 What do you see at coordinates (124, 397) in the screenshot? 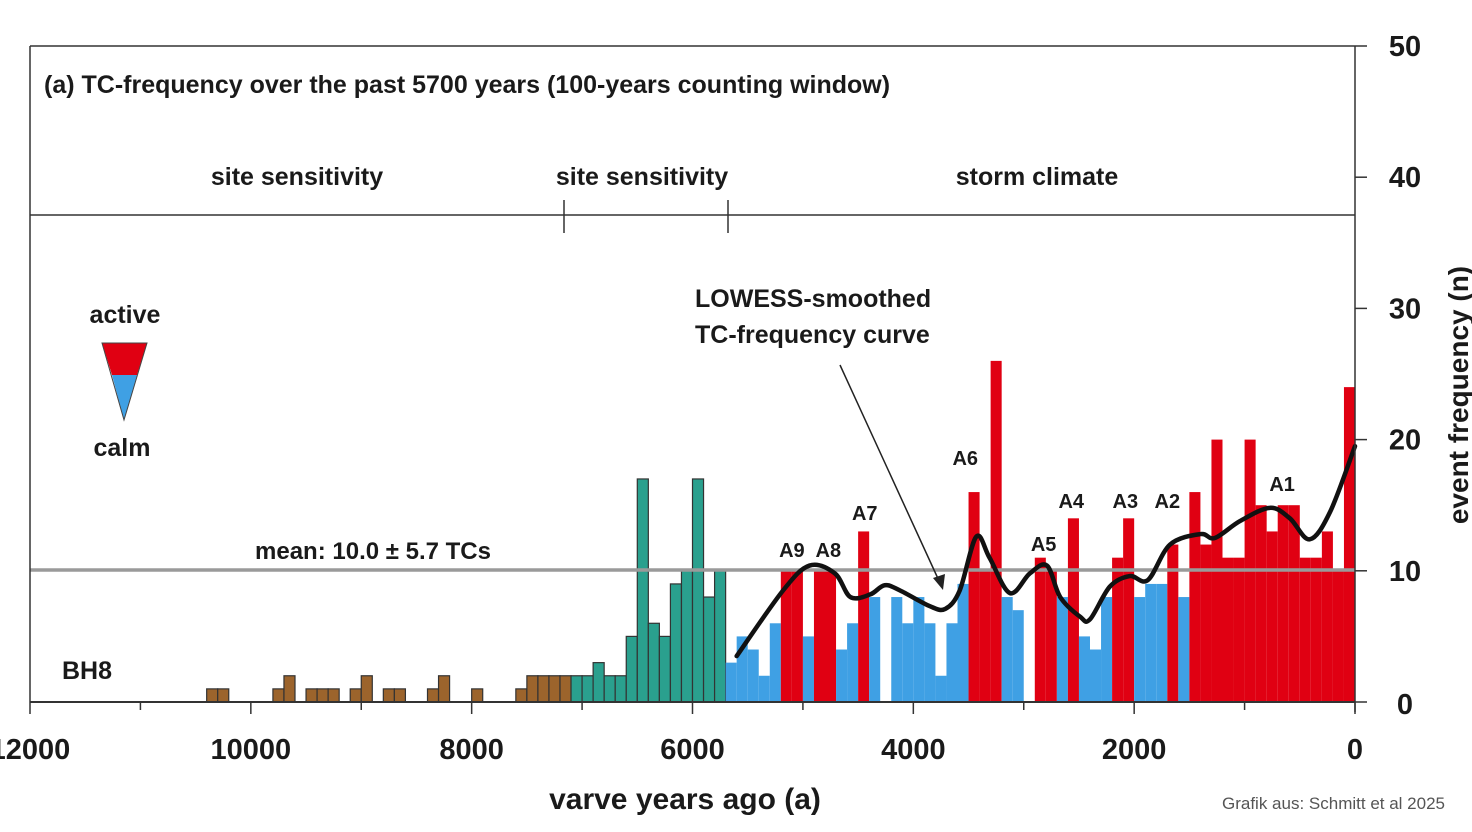
I see `legend-calm-swatch` at bounding box center [124, 397].